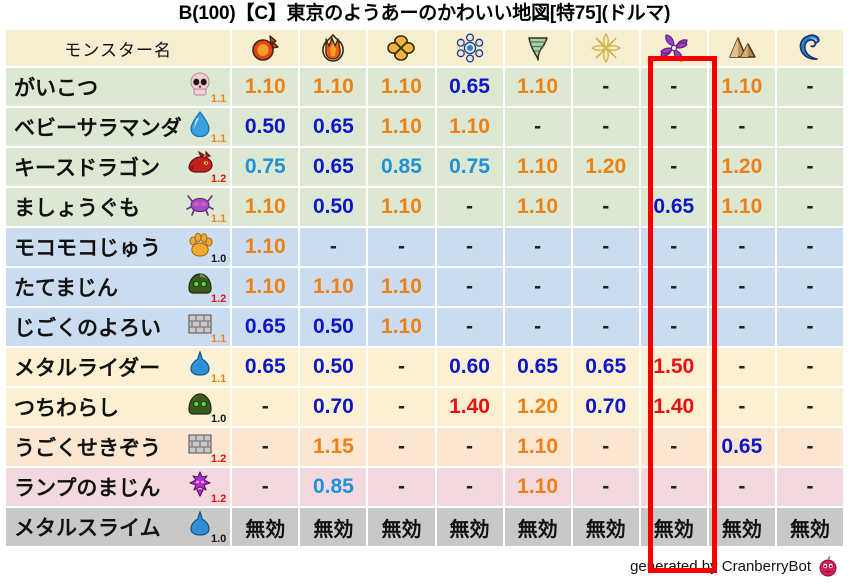 The height and width of the screenshot is (583, 849). I want to click on resistance-cell: 1.20, so click(605, 167).